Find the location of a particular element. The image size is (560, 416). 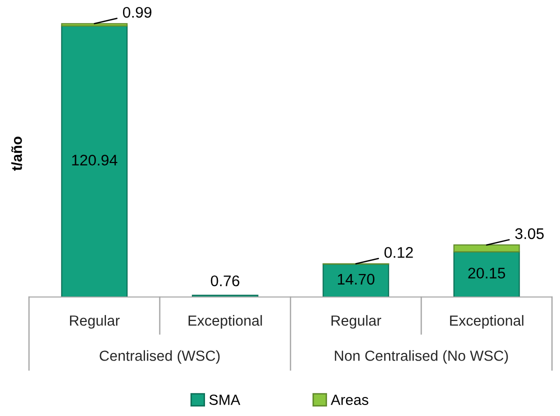

data-label: 120.94 is located at coordinates (95, 160).